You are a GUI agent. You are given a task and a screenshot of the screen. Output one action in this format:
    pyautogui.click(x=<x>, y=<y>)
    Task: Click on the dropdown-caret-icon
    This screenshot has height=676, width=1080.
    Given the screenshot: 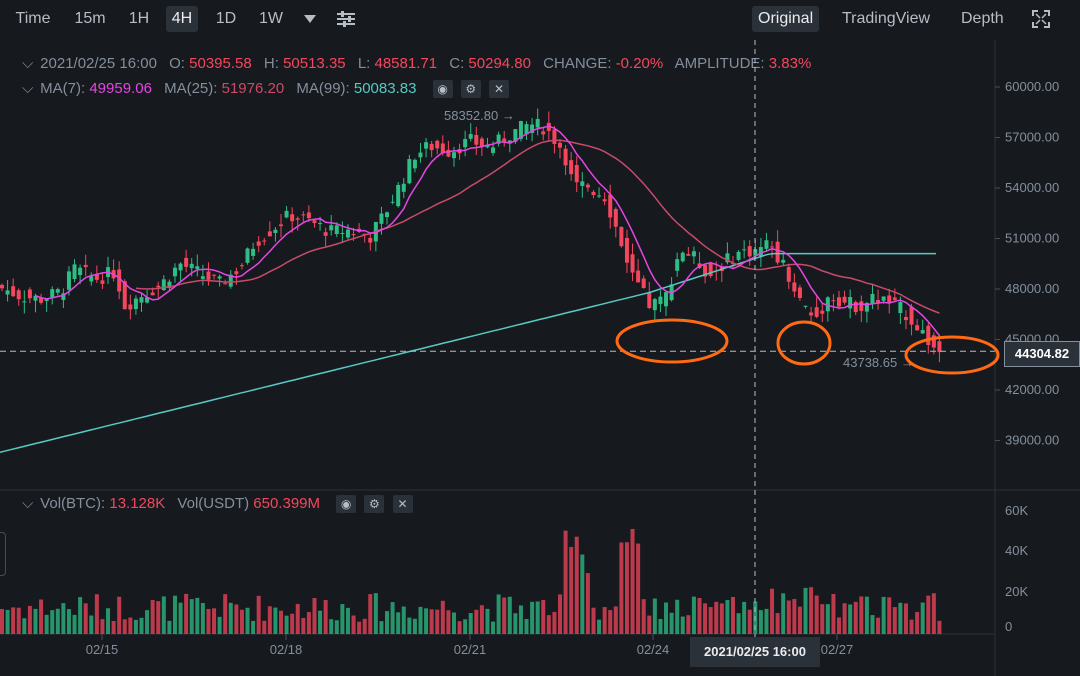 What is the action you would take?
    pyautogui.click(x=310, y=19)
    